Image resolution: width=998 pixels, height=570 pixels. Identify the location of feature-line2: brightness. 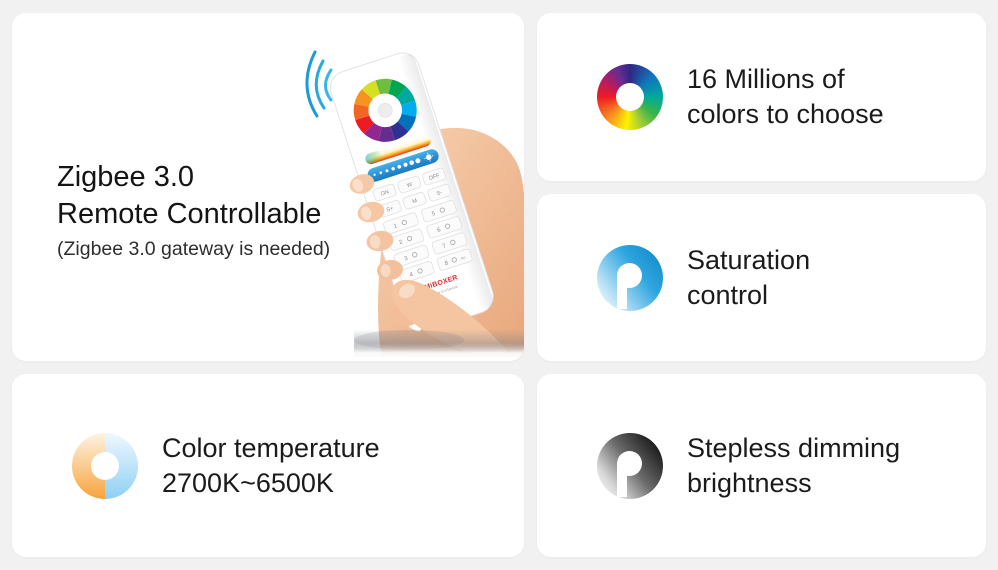
(749, 482).